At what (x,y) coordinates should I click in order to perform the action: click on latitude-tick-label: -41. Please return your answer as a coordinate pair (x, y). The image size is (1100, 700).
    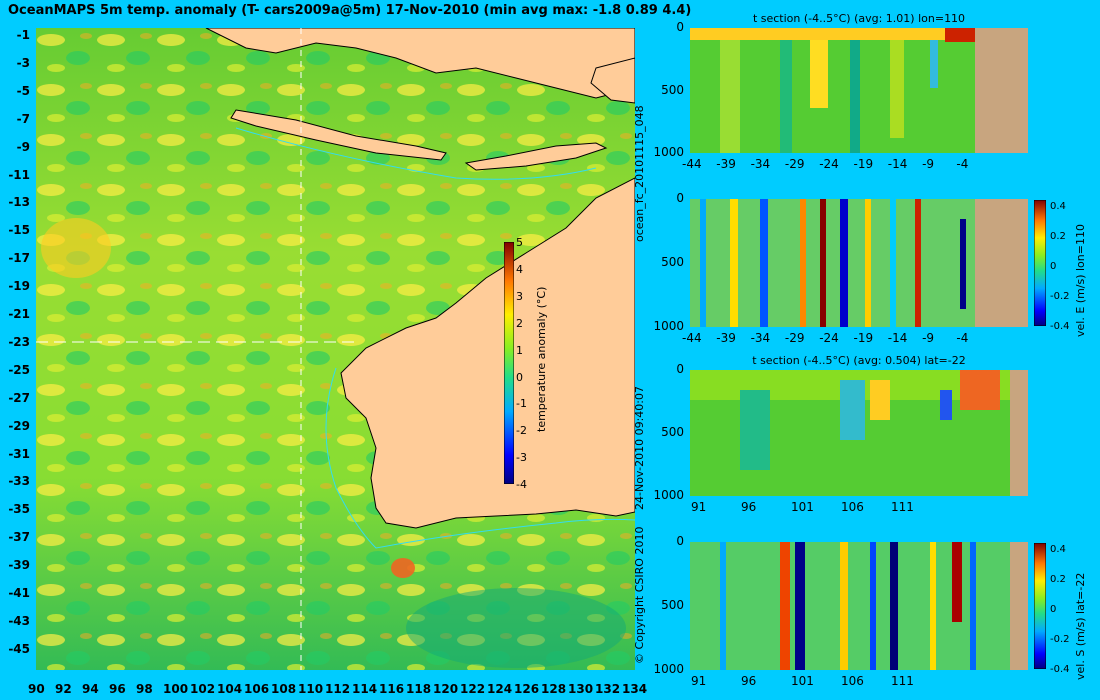
    Looking at the image, I should click on (19, 593).